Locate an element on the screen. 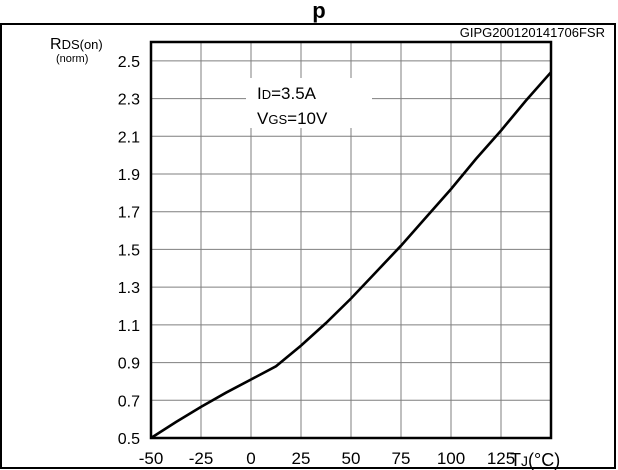 Image resolution: width=618 pixels, height=470 pixels. x-tick-label: 125 is located at coordinates (501, 458).